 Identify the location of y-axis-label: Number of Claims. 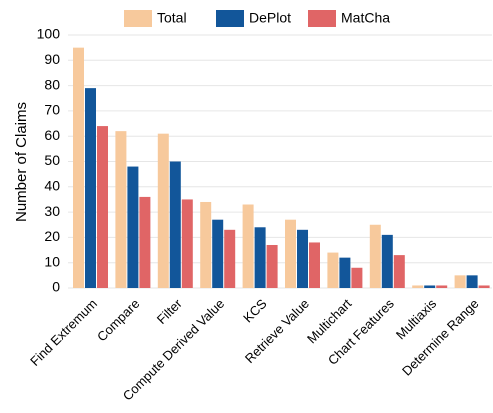
(21, 162).